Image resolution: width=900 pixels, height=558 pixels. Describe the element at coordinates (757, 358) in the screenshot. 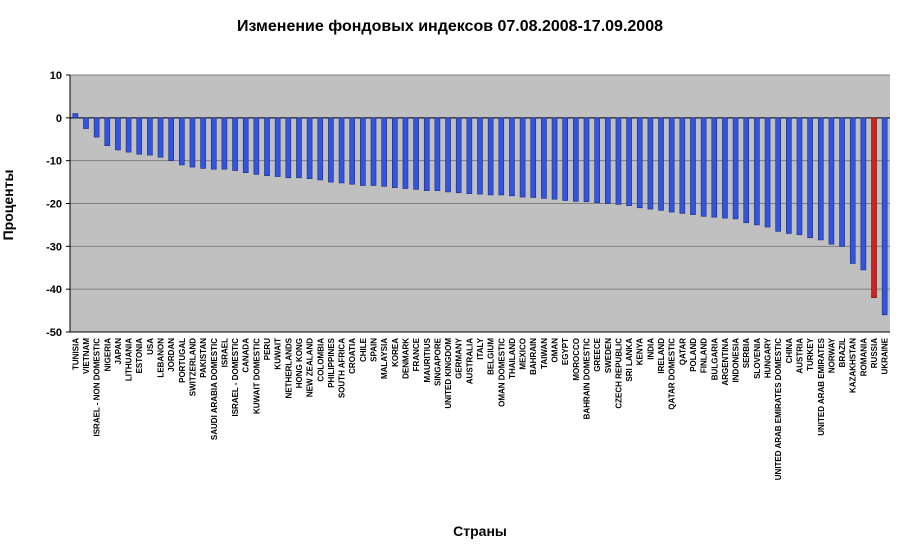

I see `x-tick-label: SLOVENIA` at that location.